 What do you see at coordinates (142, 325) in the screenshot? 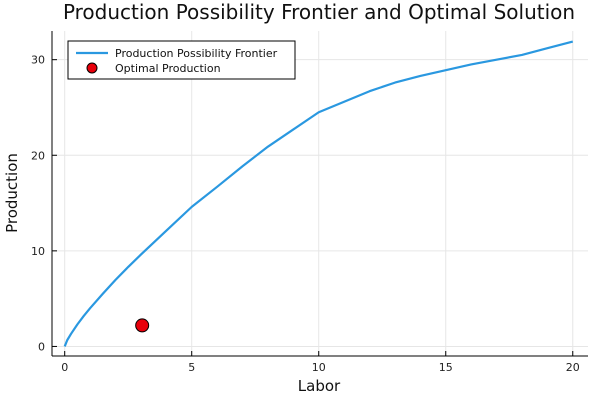
I see `optimal-point` at bounding box center [142, 325].